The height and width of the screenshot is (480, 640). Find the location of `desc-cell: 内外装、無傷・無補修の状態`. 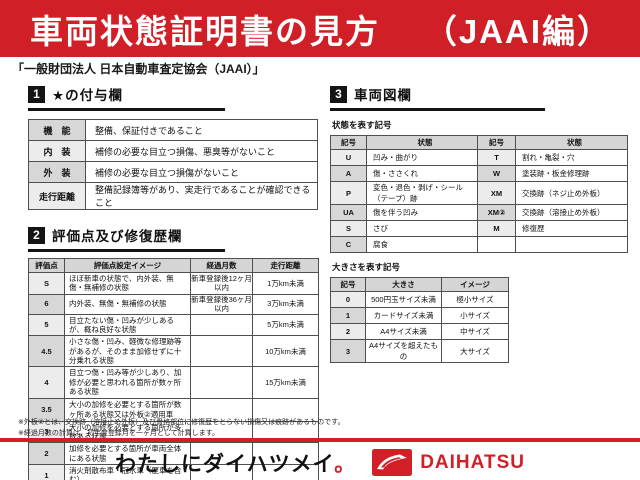

desc-cell: 内外装、無傷・無補修の状態 is located at coordinates (127, 304).